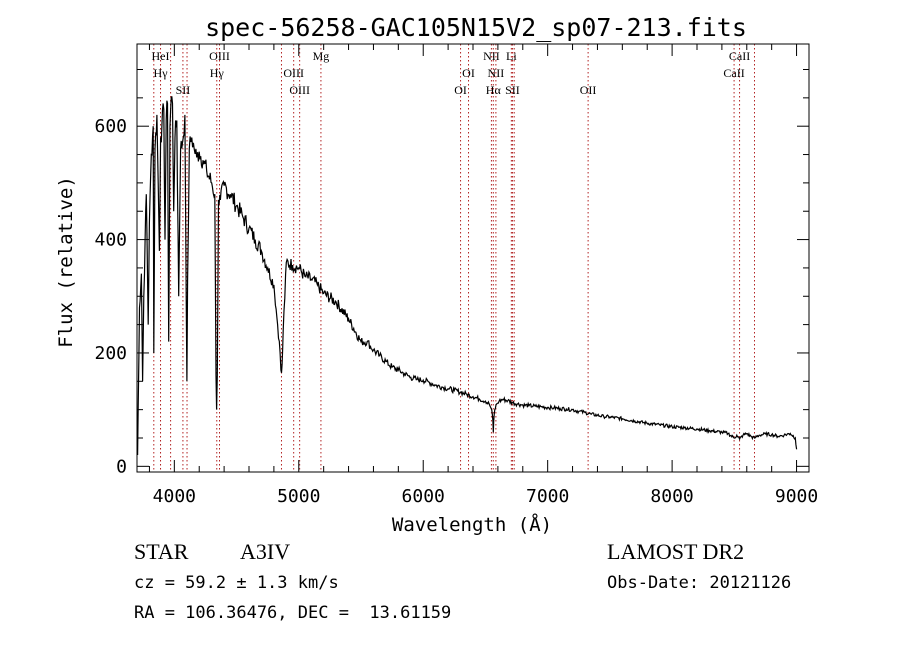 The width and height of the screenshot is (900, 654). What do you see at coordinates (476, 27) in the screenshot?
I see `chart-title: spec-56258-GAC105N15V2_sp07-213.fits` at bounding box center [476, 27].